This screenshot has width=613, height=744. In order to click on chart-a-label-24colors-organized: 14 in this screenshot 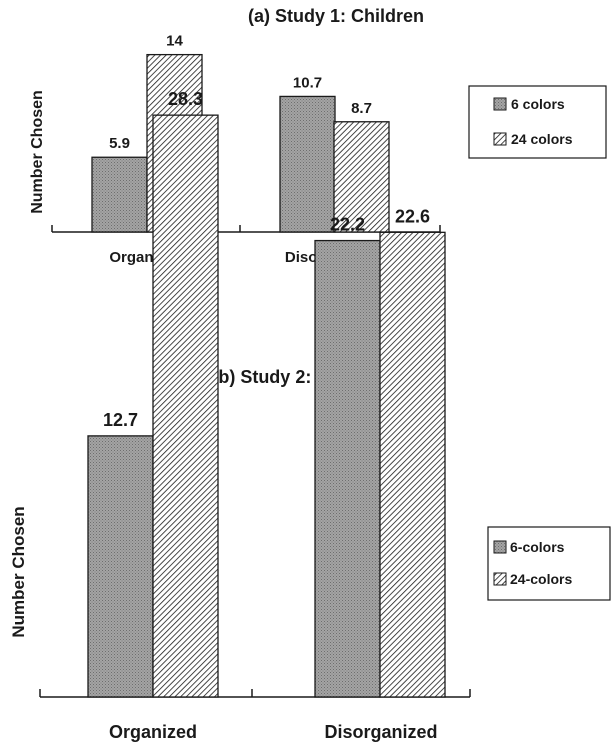, I will do `click(174, 41)`.